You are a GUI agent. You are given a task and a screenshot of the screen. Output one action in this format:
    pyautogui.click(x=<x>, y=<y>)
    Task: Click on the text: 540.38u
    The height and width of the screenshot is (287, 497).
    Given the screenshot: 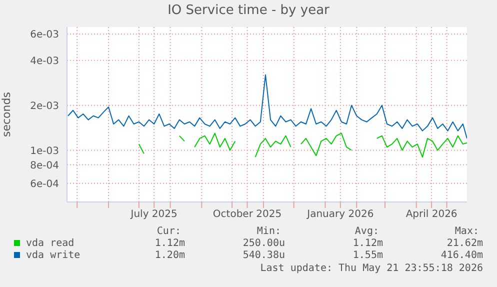 What is the action you would take?
    pyautogui.click(x=263, y=255)
    